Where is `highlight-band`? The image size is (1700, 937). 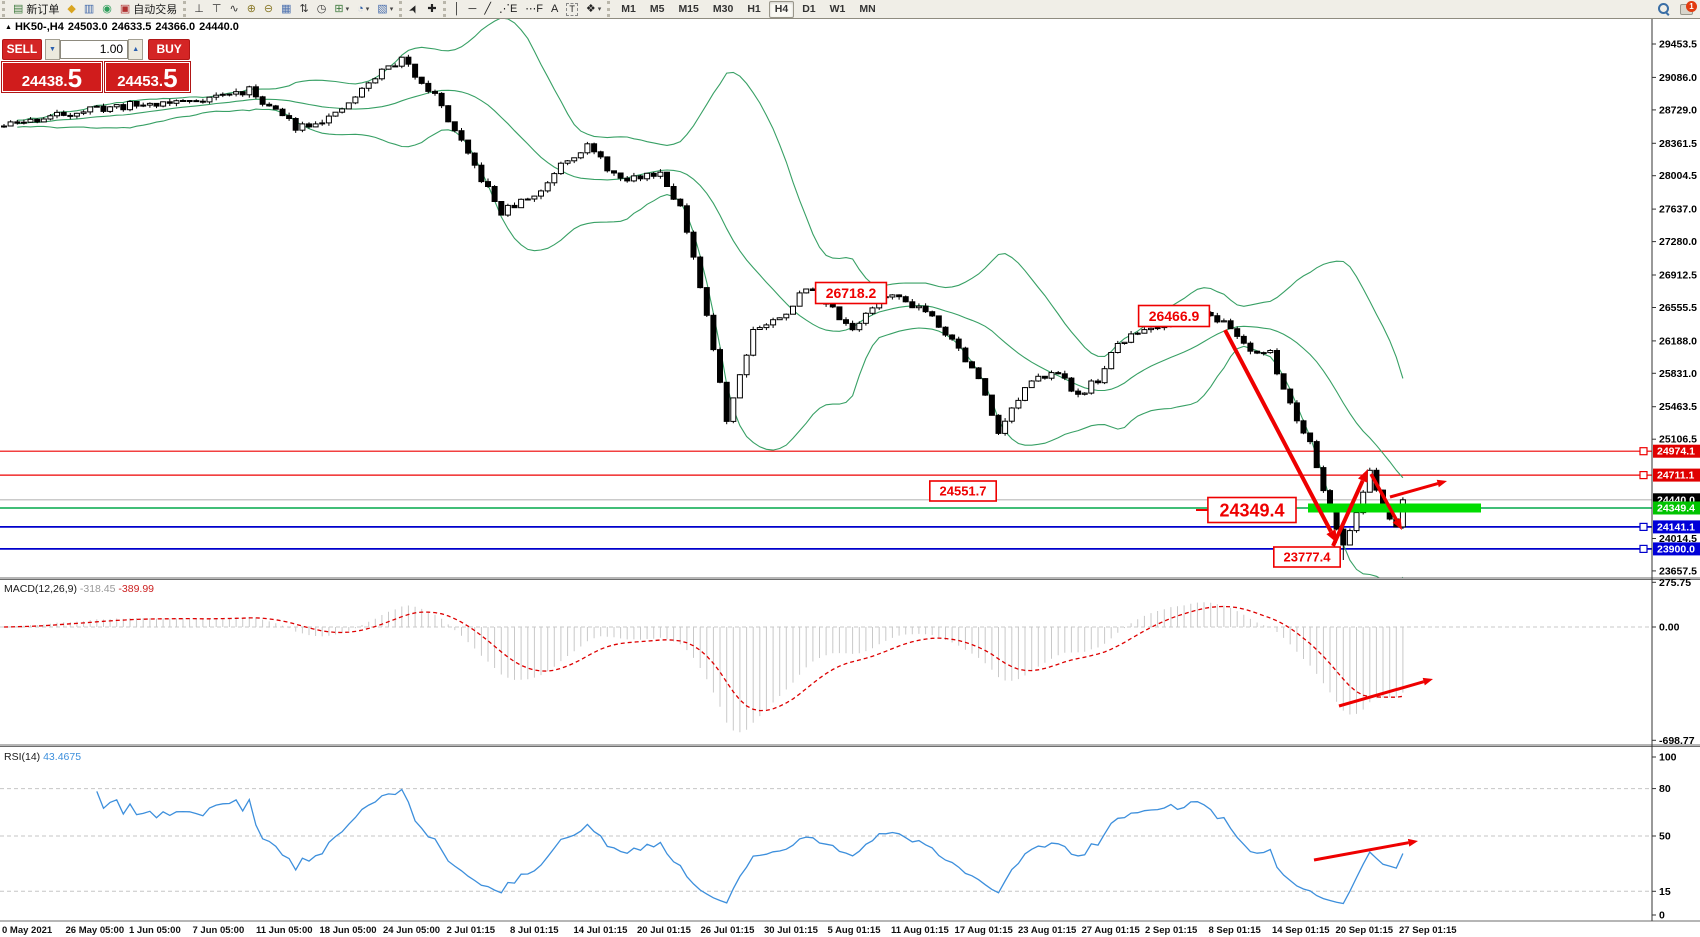 highlight-band is located at coordinates (1394, 508).